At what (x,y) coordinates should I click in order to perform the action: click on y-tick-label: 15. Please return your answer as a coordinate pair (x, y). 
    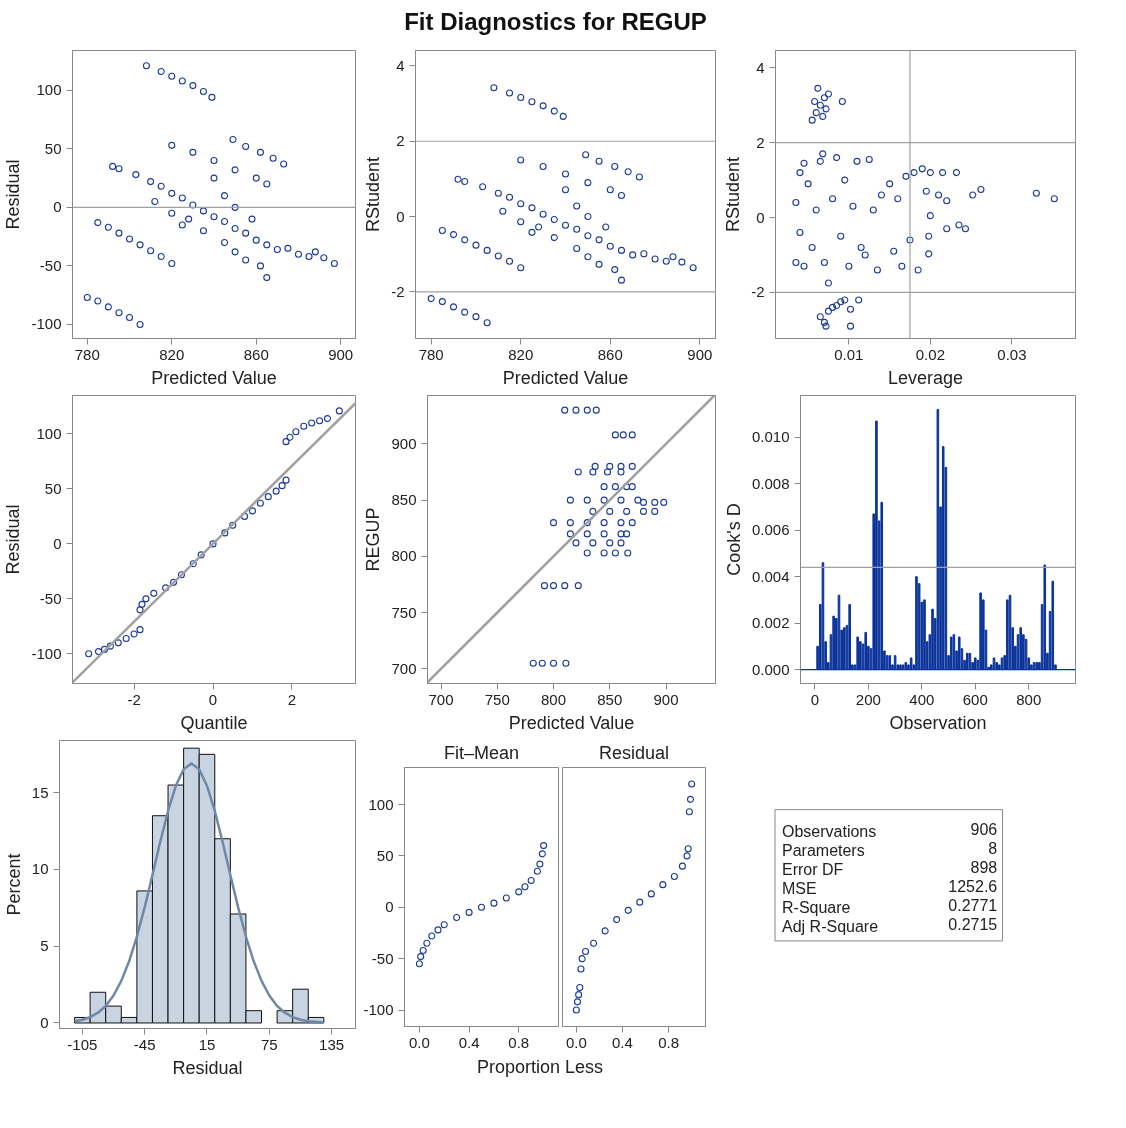
    Looking at the image, I should click on (40, 792).